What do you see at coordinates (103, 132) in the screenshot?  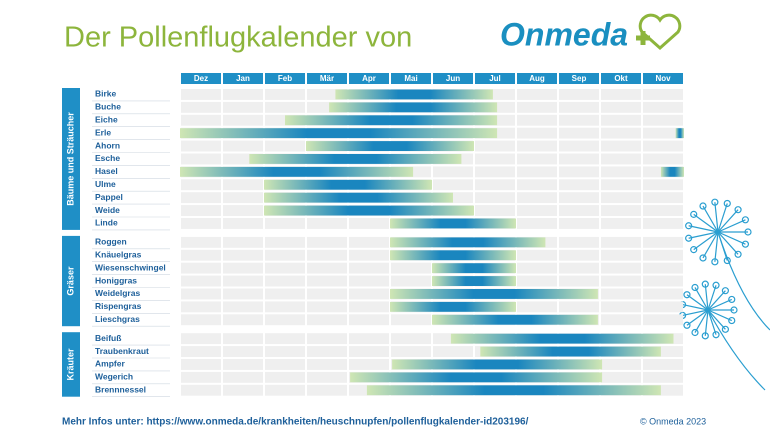 I see `plant-label: Erle` at bounding box center [103, 132].